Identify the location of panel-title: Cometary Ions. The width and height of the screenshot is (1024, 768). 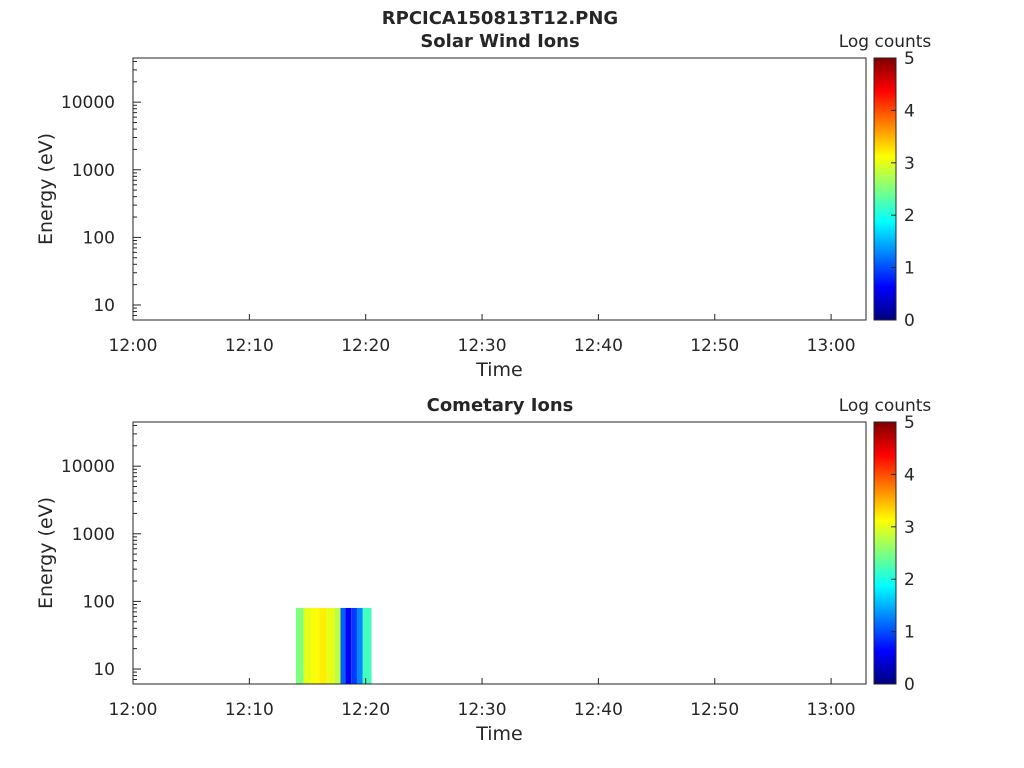
(500, 405).